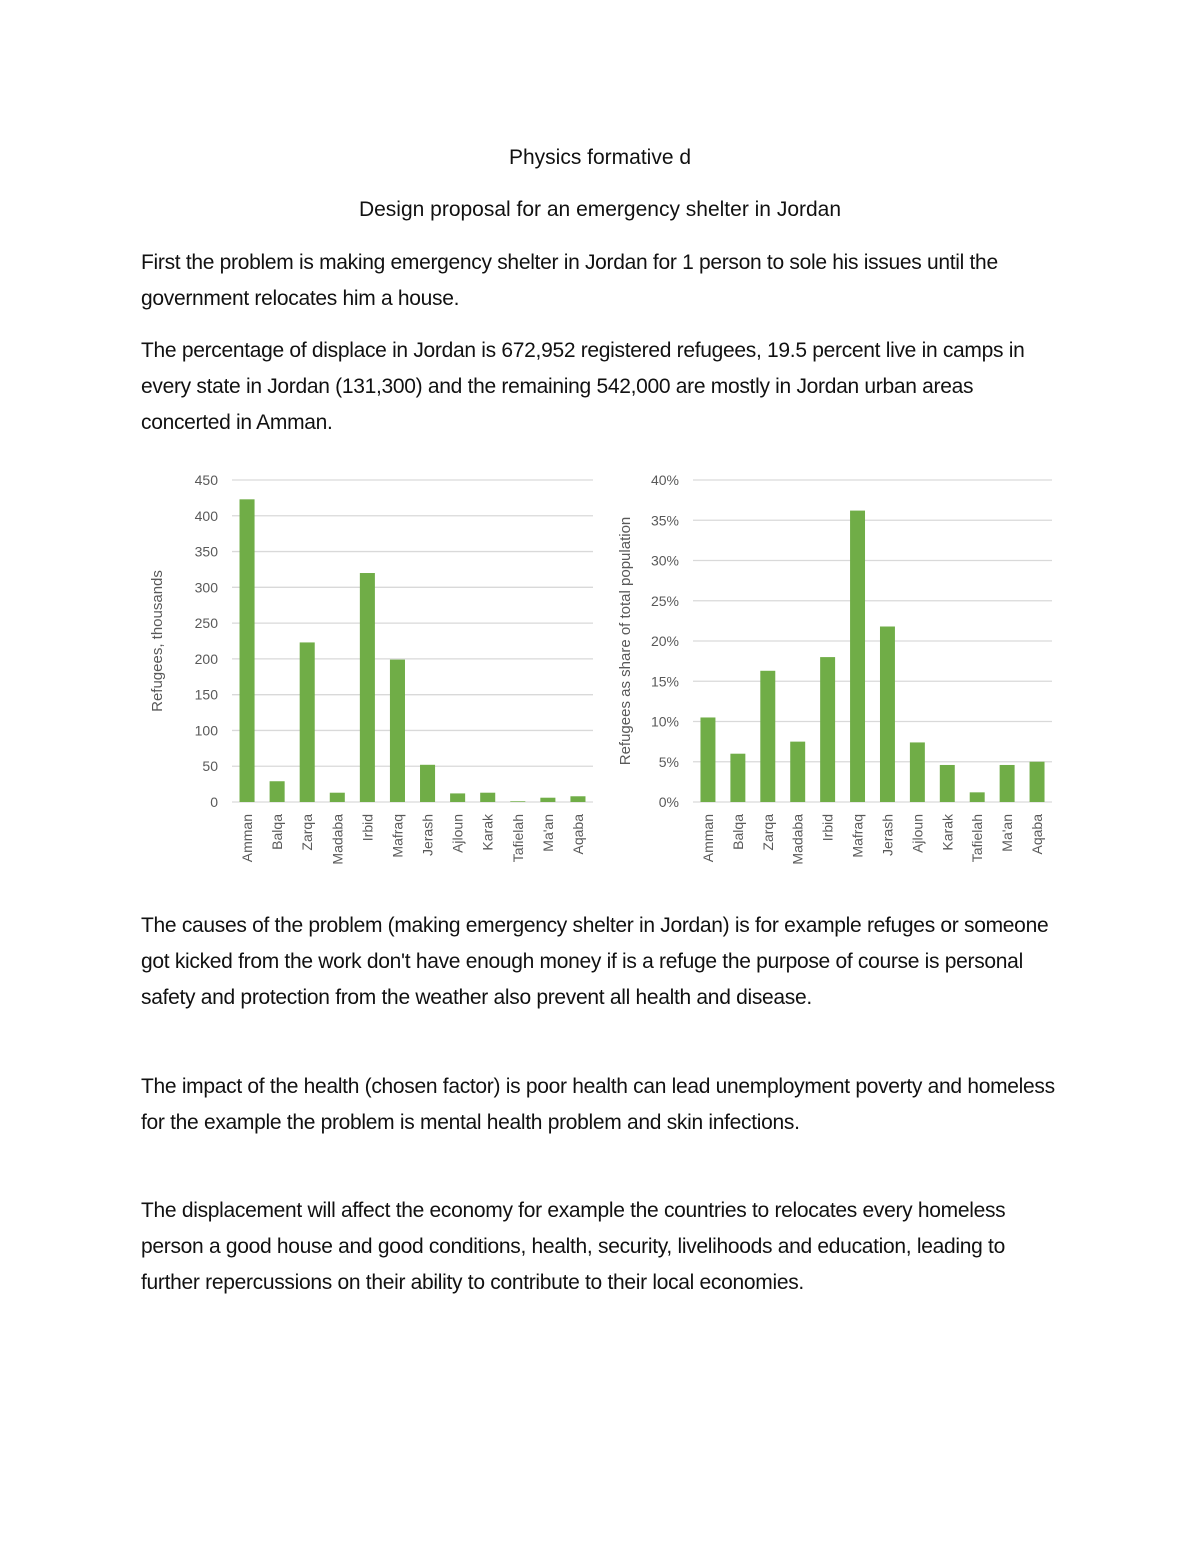 This screenshot has height=1553, width=1200. I want to click on y-tick-label: 30%, so click(665, 561).